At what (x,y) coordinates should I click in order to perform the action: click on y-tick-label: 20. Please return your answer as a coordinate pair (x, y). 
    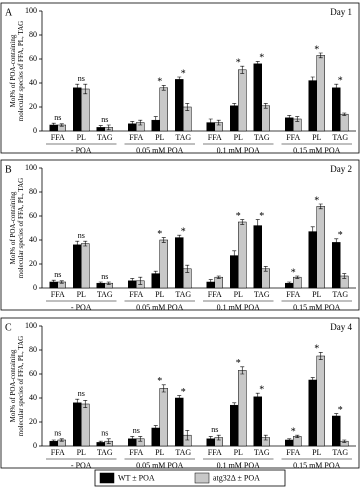
    Looking at the image, I should click on (33, 421).